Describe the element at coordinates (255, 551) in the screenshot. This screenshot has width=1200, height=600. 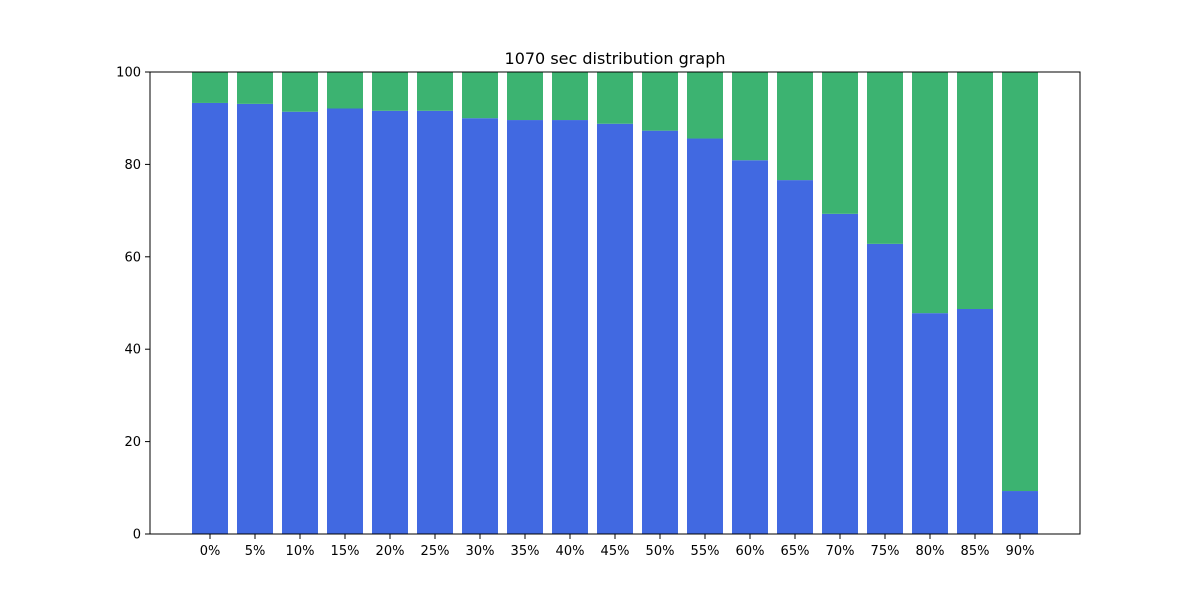
I see `x-tick-label: 5%` at that location.